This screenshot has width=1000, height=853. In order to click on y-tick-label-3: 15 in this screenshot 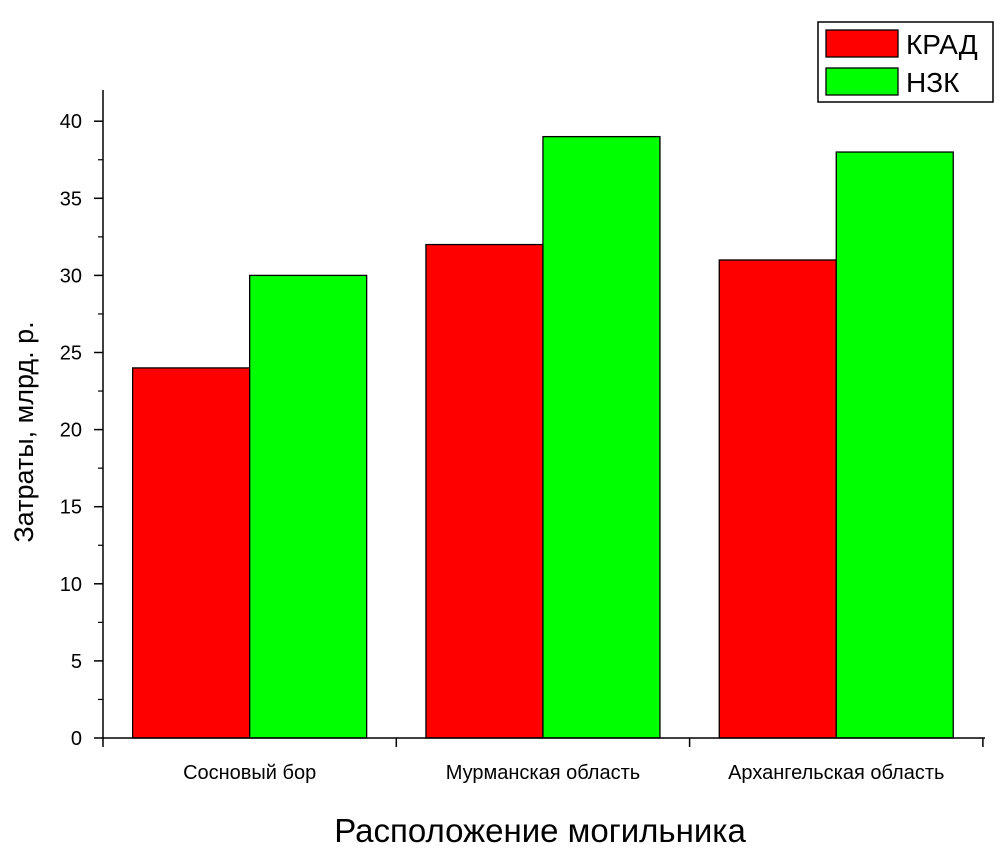, I will do `click(71, 508)`.